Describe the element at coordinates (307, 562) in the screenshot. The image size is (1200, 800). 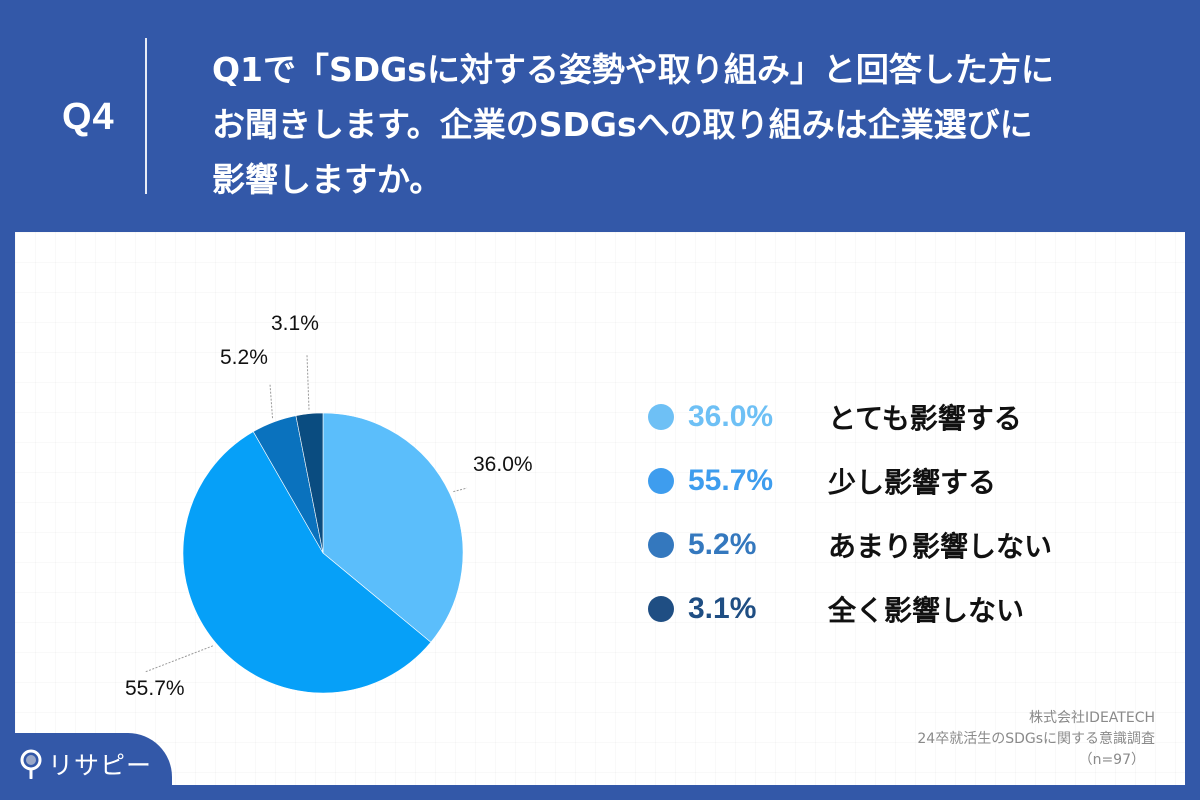
I see `pie-slice-somewhat` at that location.